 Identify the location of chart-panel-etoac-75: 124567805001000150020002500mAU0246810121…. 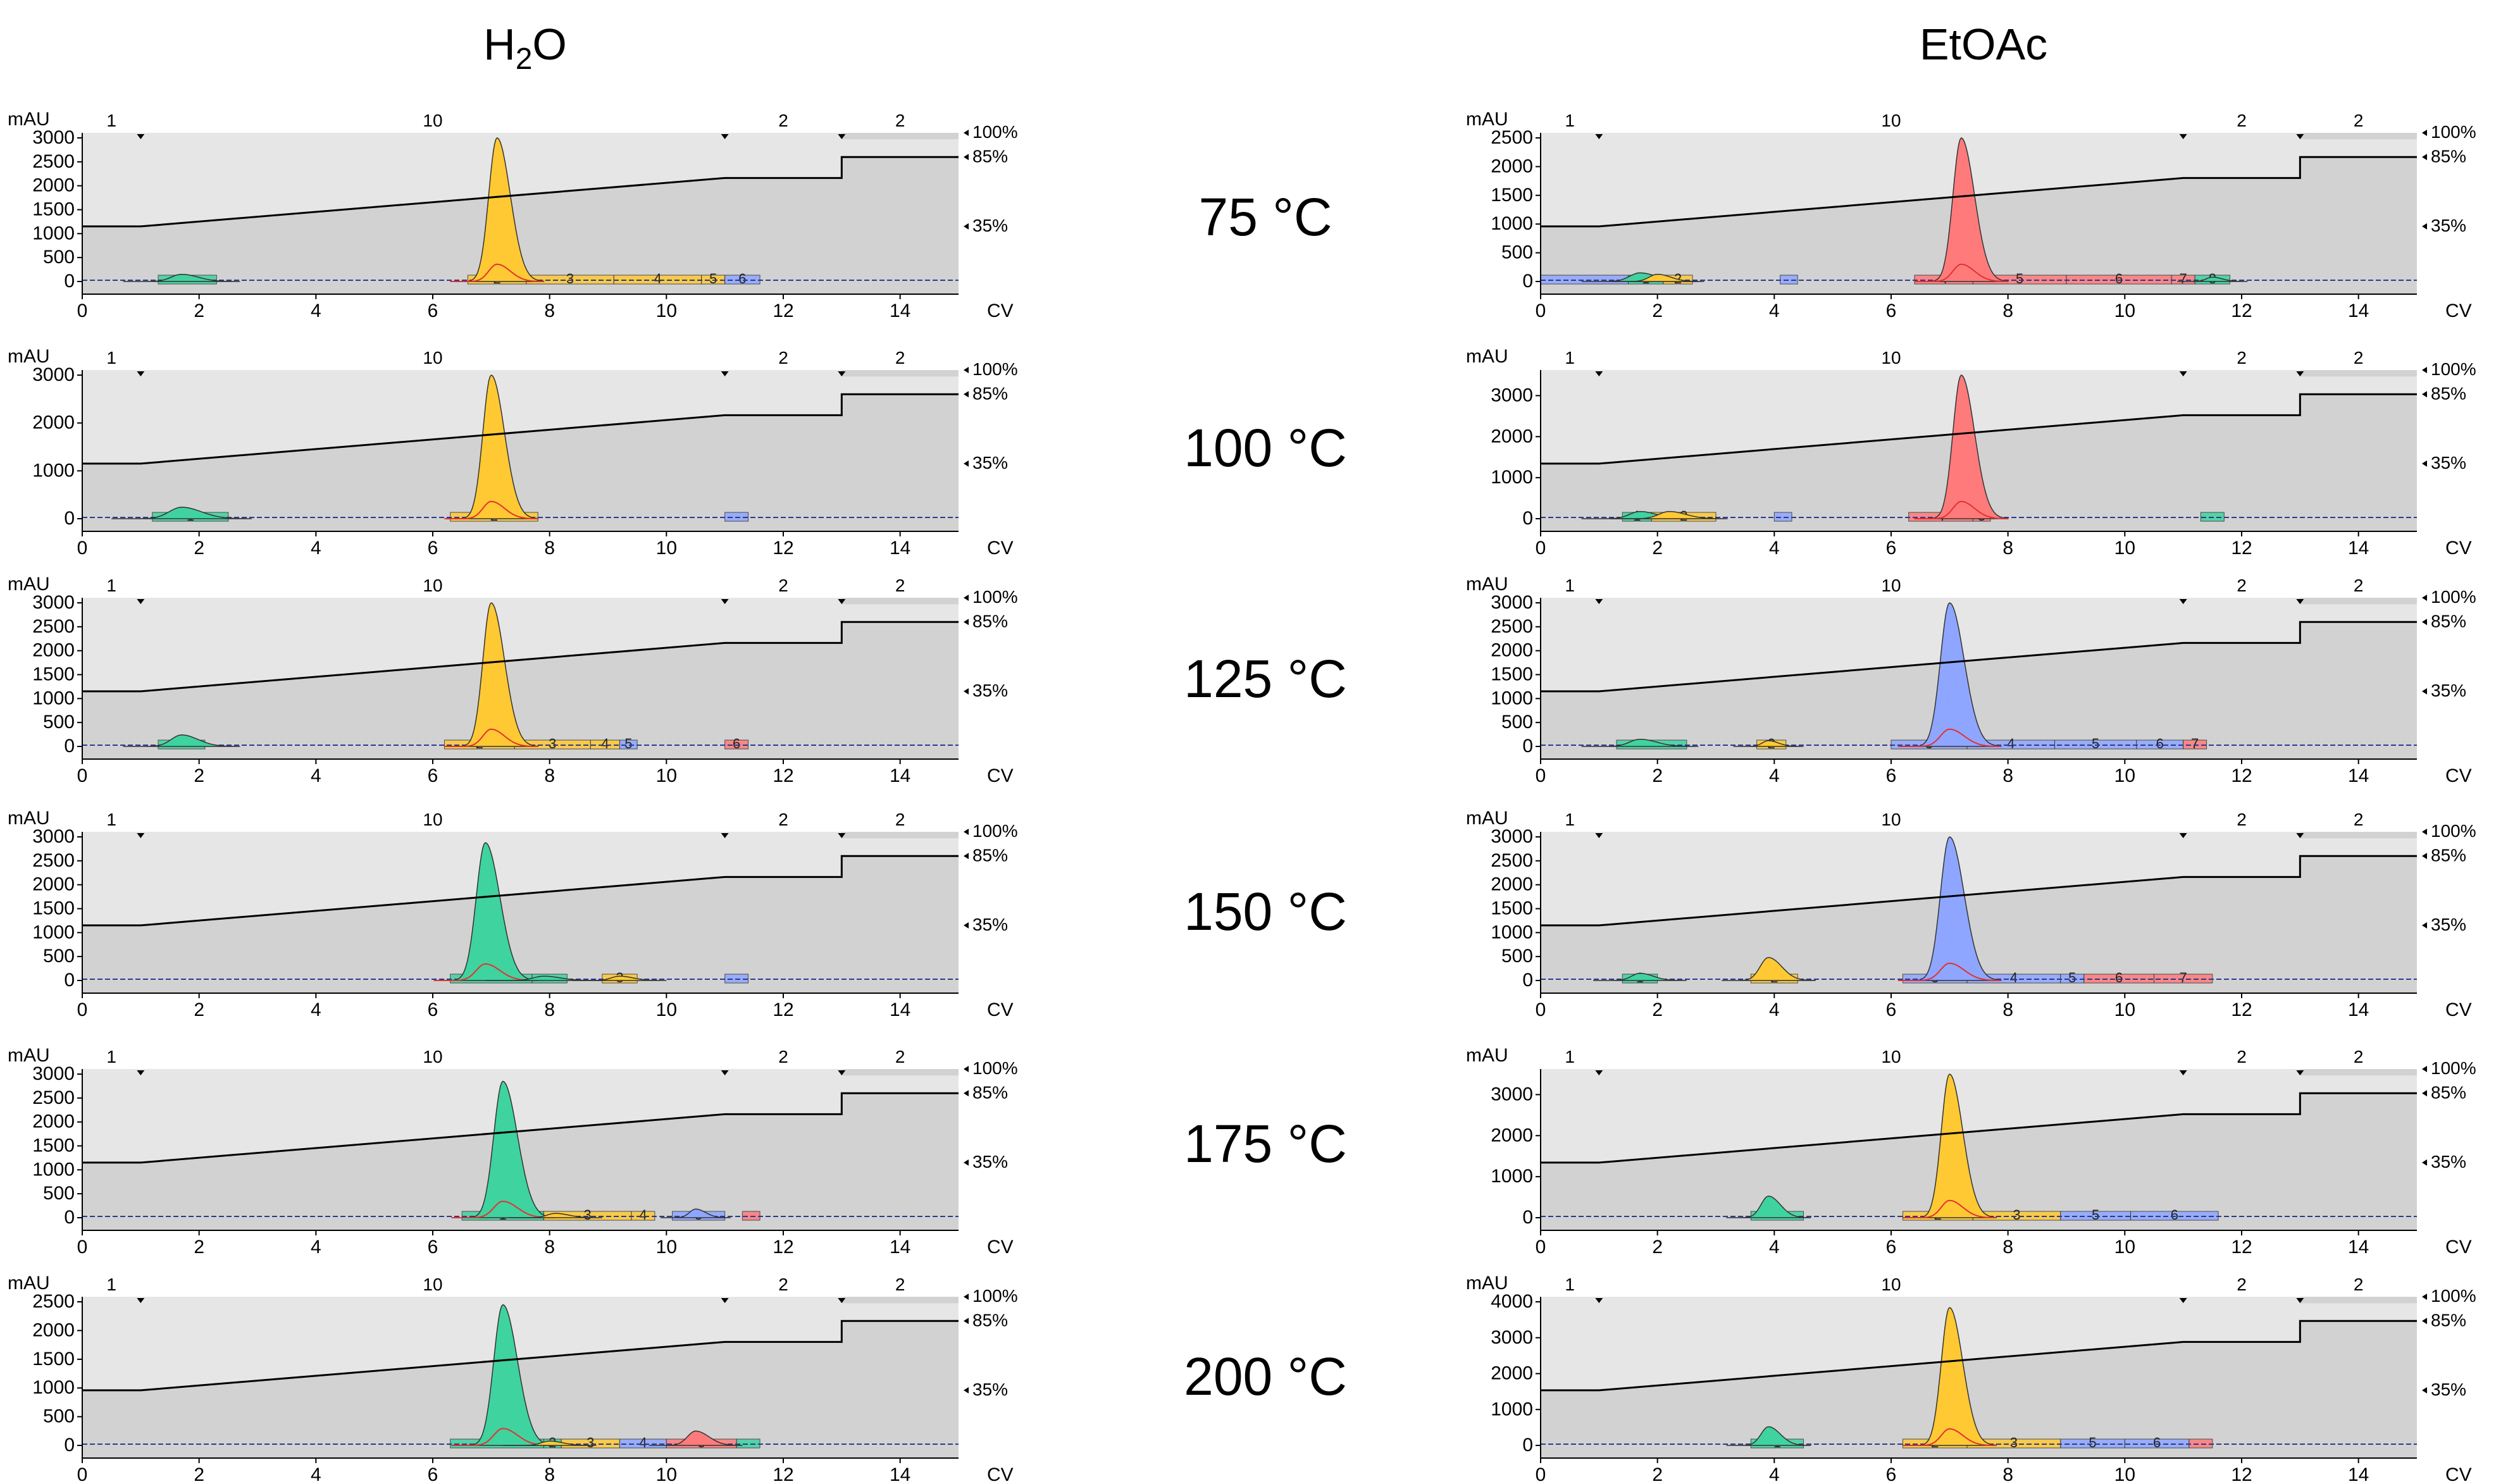
(1971, 215).